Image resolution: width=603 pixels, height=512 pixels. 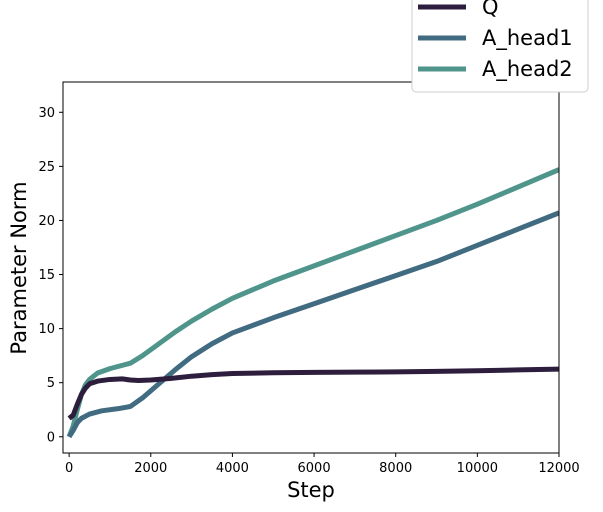 What do you see at coordinates (51, 437) in the screenshot?
I see `y-tick-label: 0` at bounding box center [51, 437].